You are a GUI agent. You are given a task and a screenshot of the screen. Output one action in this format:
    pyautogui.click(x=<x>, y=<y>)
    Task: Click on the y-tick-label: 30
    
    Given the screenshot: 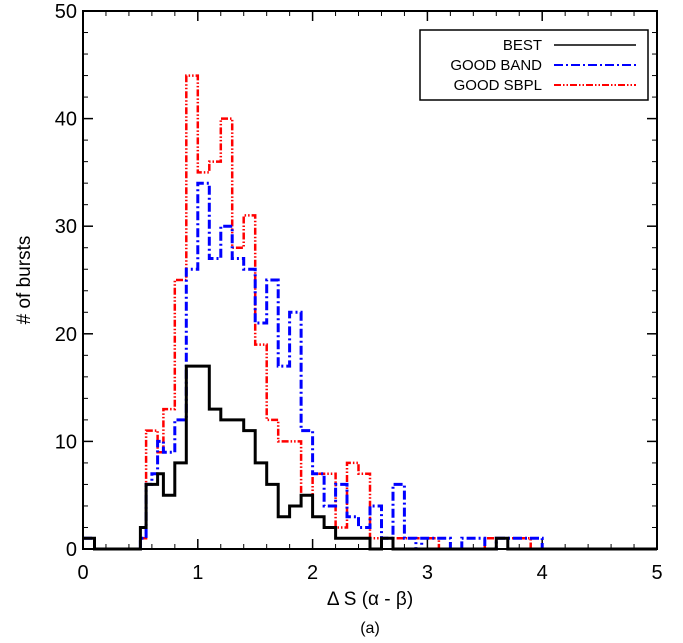 What is the action you would take?
    pyautogui.click(x=66, y=227)
    